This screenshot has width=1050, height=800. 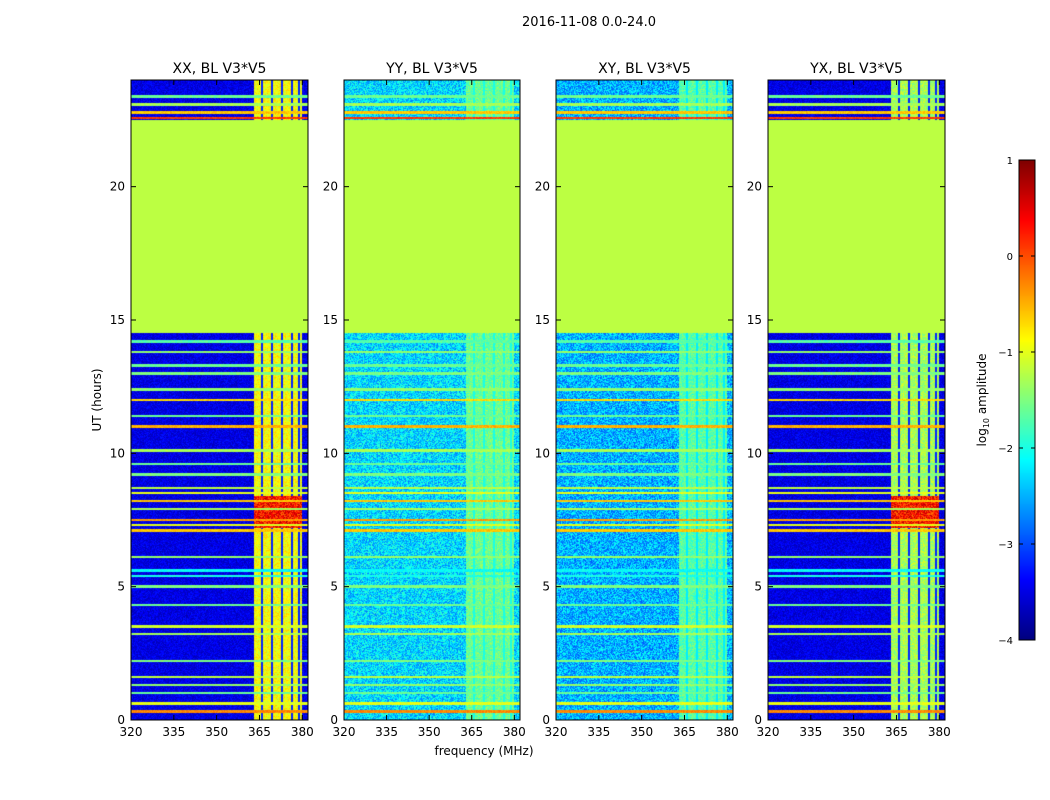 I want to click on colorbar-ticks: 1 0 −1 −2 −3 −4, so click(x=1016, y=401).